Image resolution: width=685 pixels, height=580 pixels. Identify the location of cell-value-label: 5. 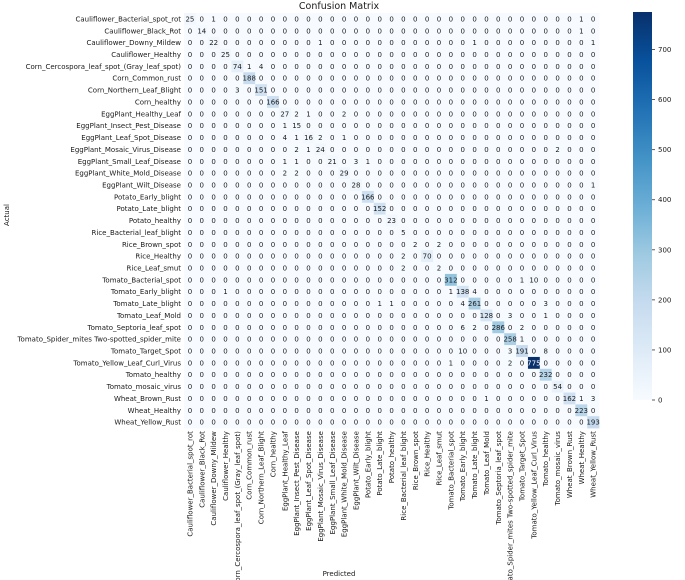
(403, 233).